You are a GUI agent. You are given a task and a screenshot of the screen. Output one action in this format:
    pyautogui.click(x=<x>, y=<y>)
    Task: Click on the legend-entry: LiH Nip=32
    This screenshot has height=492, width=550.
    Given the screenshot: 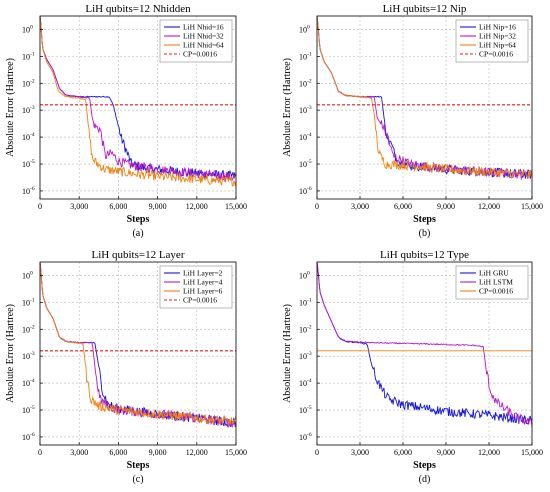 What is the action you would take?
    pyautogui.click(x=497, y=36)
    